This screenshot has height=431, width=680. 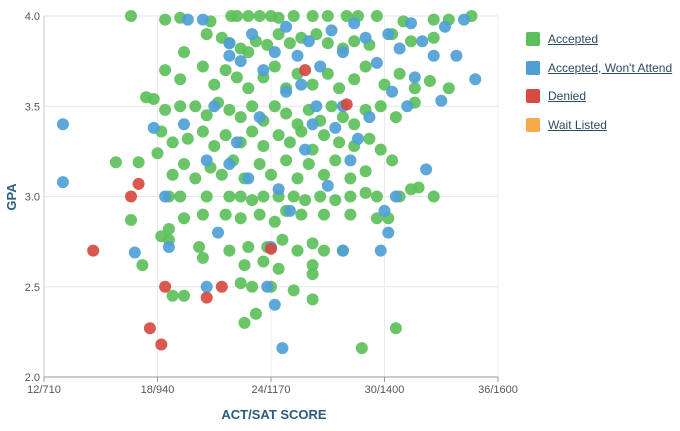 What do you see at coordinates (385, 390) in the screenshot?
I see `x-tick-label: 30/1400` at bounding box center [385, 390].